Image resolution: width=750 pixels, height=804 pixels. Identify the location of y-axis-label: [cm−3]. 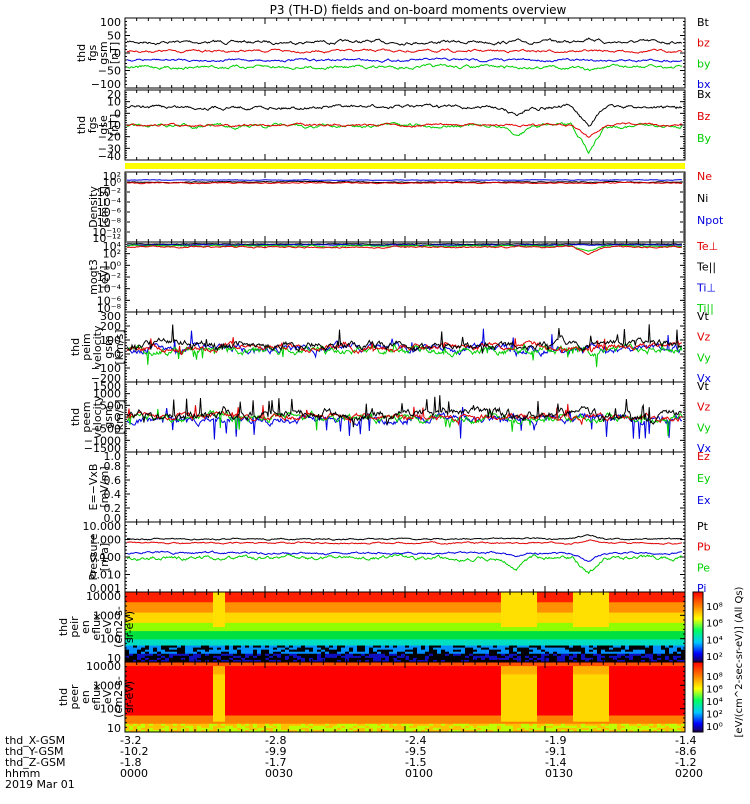
(104, 207).